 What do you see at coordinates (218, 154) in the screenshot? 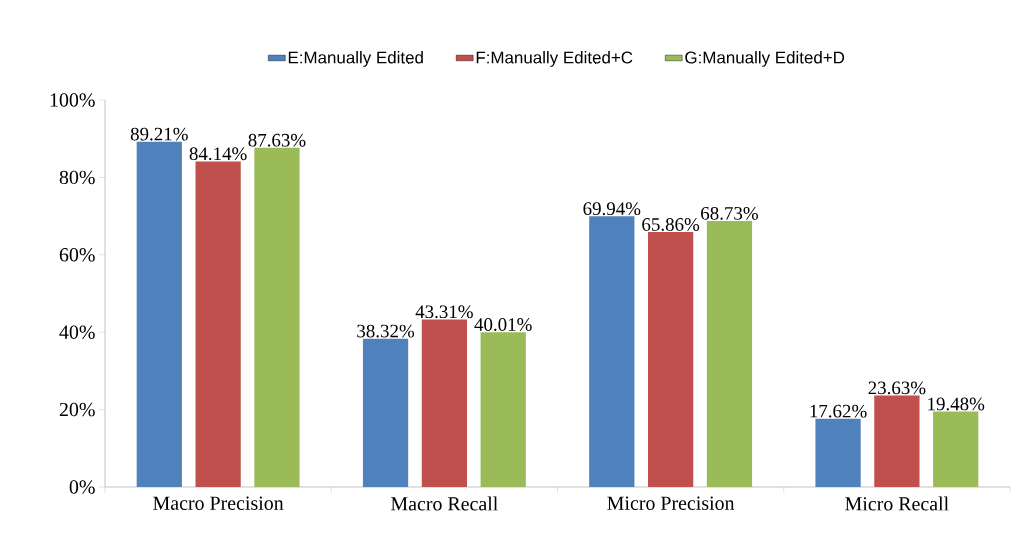
I see `data-label: 84.14%` at bounding box center [218, 154].